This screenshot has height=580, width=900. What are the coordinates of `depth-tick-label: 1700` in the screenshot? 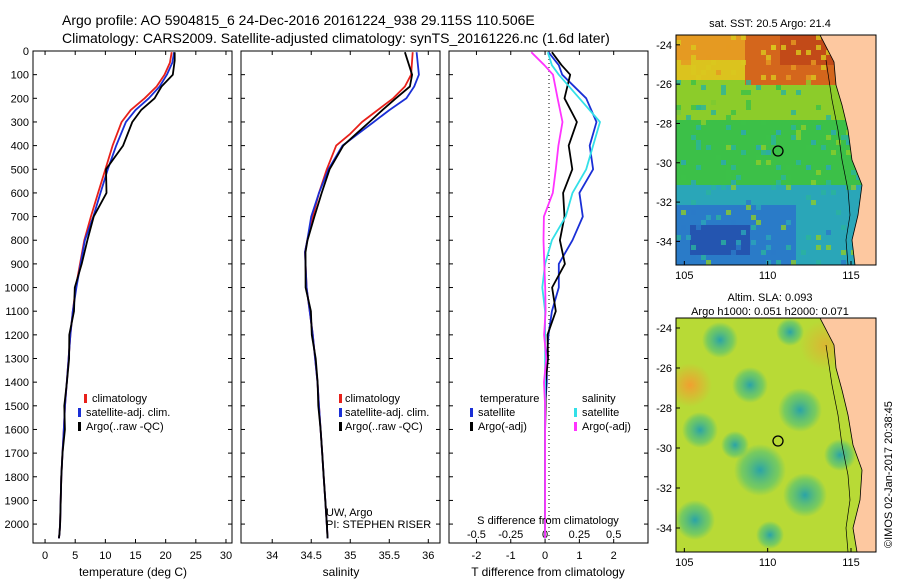 It's located at (17, 454).